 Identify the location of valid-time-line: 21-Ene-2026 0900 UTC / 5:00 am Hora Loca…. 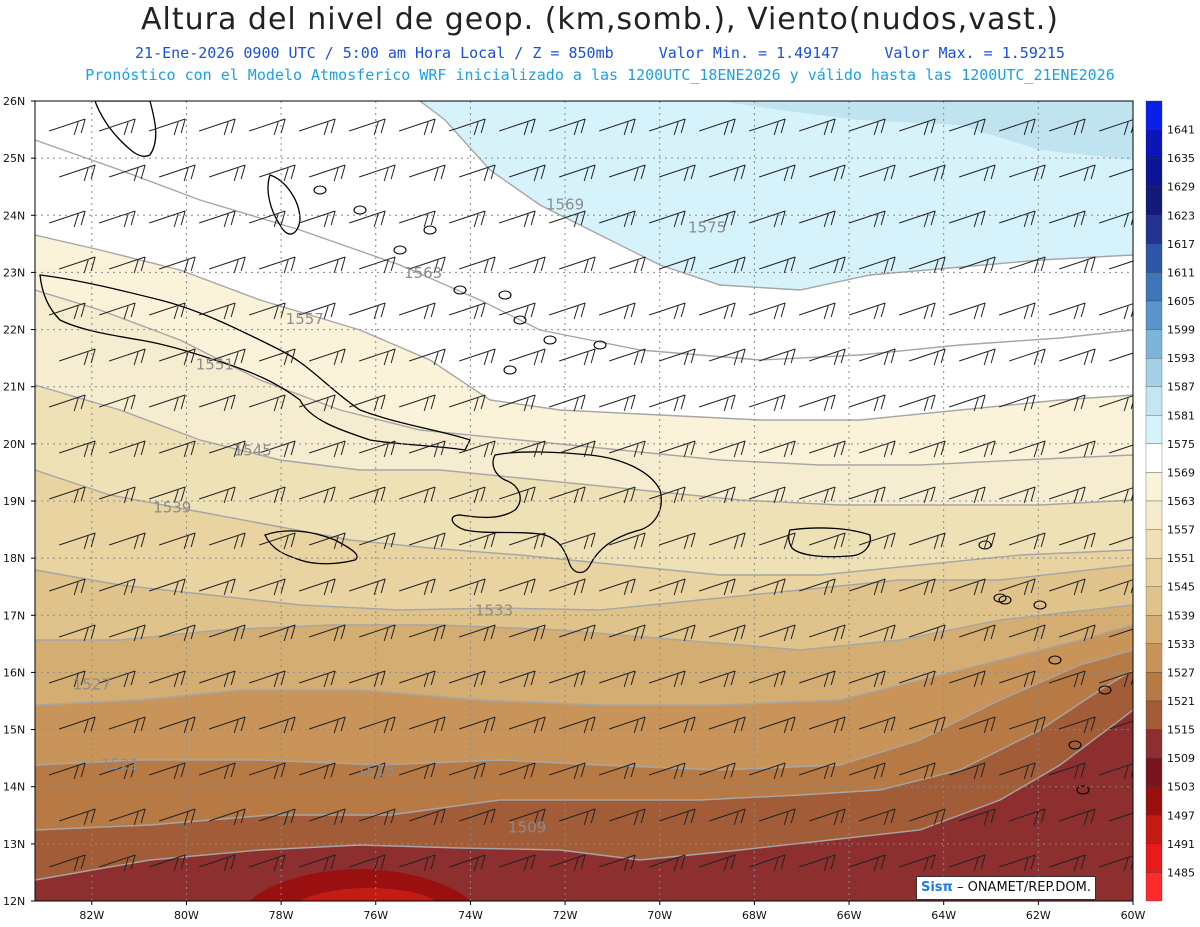
(600, 53).